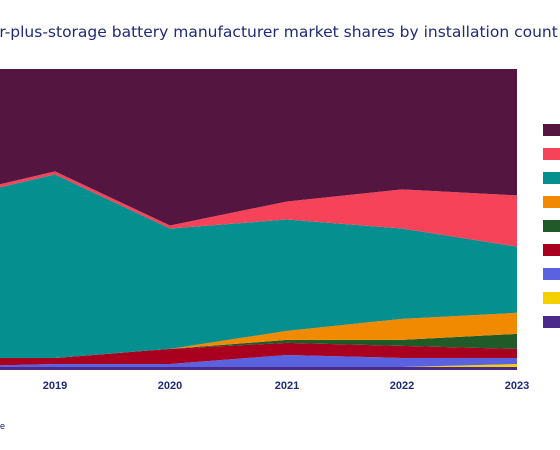  I want to click on x-tick-label: 2022, so click(402, 386).